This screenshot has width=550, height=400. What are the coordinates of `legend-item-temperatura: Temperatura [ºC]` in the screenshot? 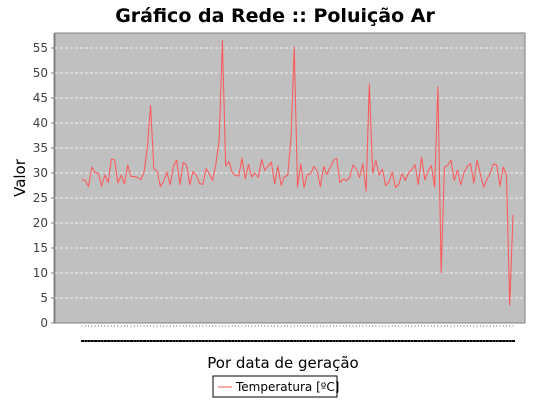 It's located at (287, 387).